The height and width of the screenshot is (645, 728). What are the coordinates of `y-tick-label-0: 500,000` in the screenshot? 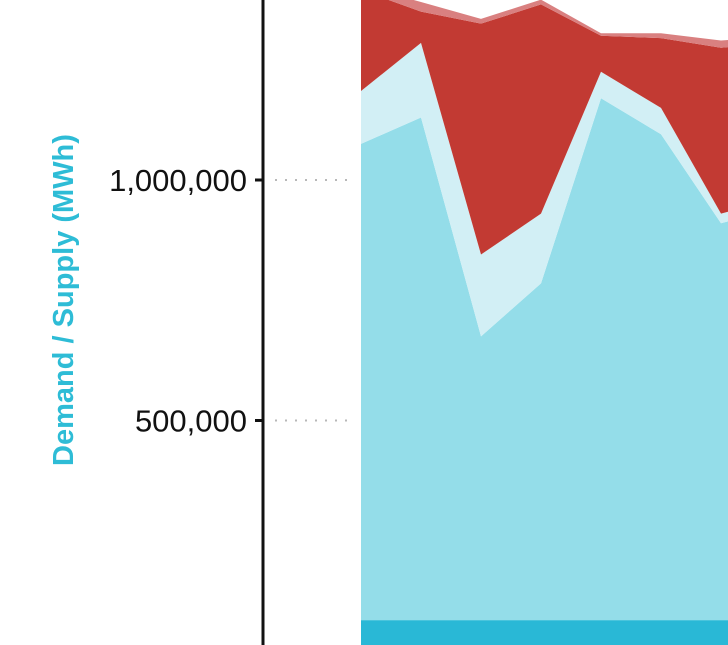 It's located at (191, 421).